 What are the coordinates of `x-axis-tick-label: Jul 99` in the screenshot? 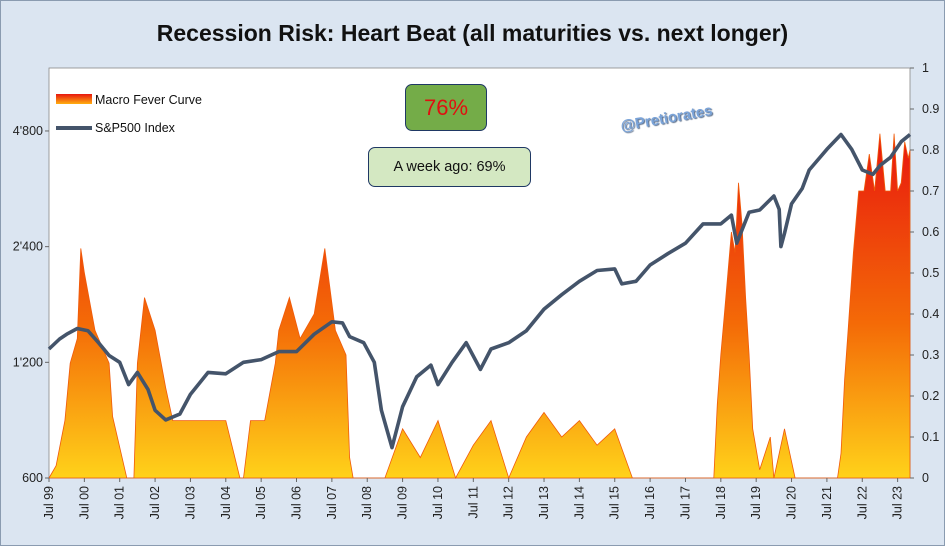 It's located at (49, 502).